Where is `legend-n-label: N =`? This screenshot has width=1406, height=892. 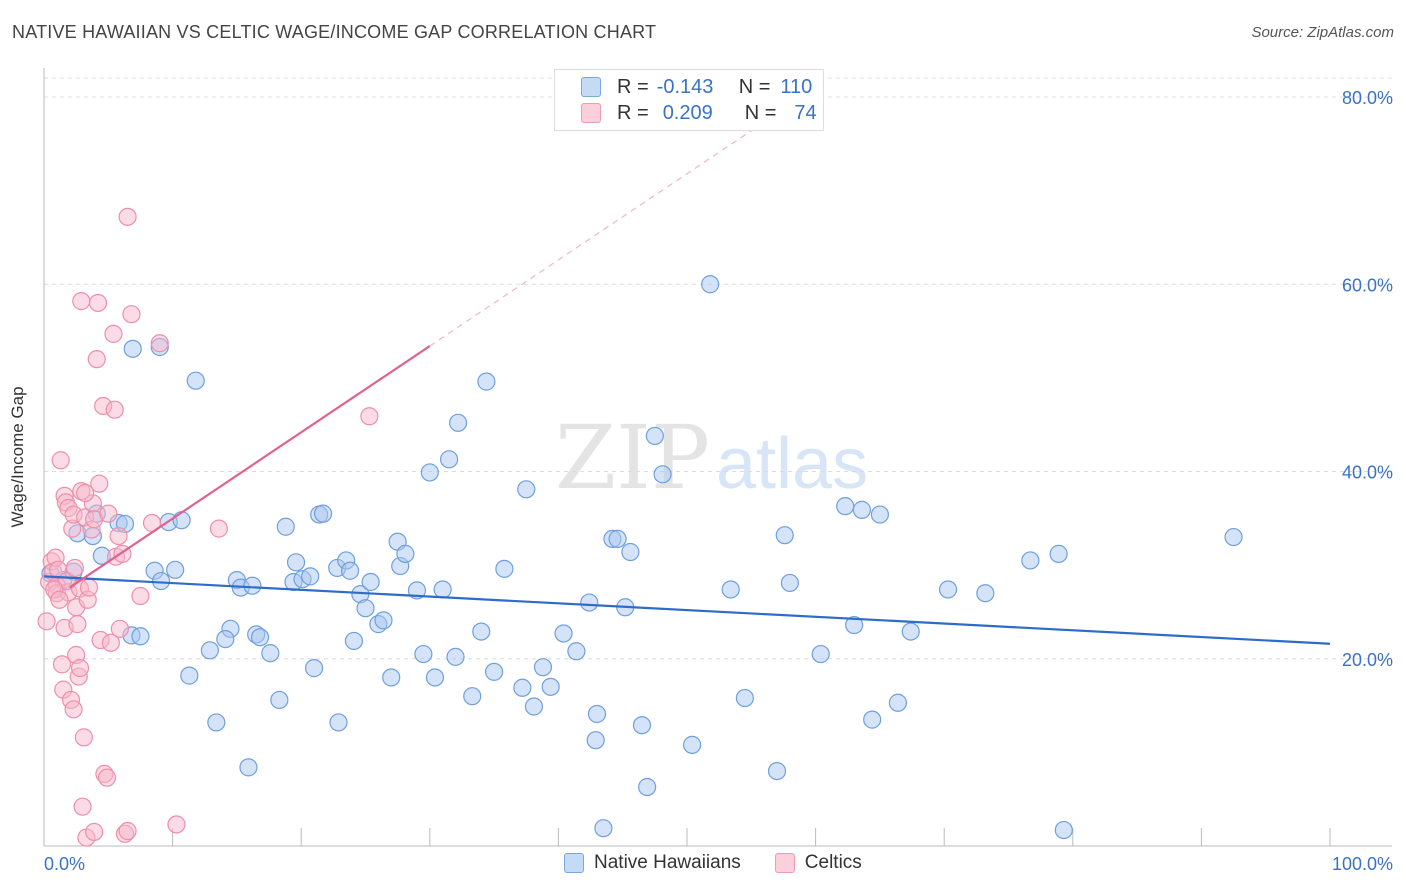 legend-n-label: N = is located at coordinates (754, 86).